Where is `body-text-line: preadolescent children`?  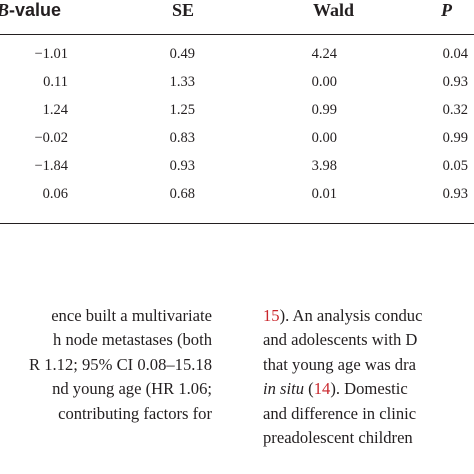 body-text-line: preadolescent children is located at coordinates (338, 437).